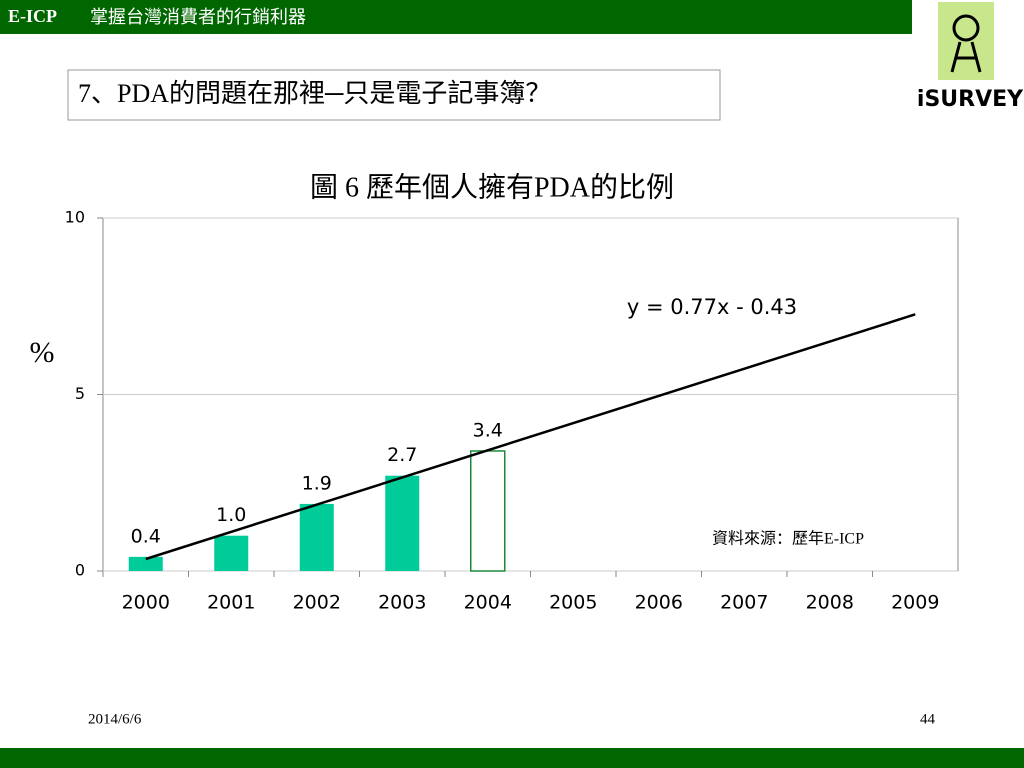 This screenshot has height=768, width=1024. Describe the element at coordinates (42, 352) in the screenshot. I see `y-axis-label: %` at that location.